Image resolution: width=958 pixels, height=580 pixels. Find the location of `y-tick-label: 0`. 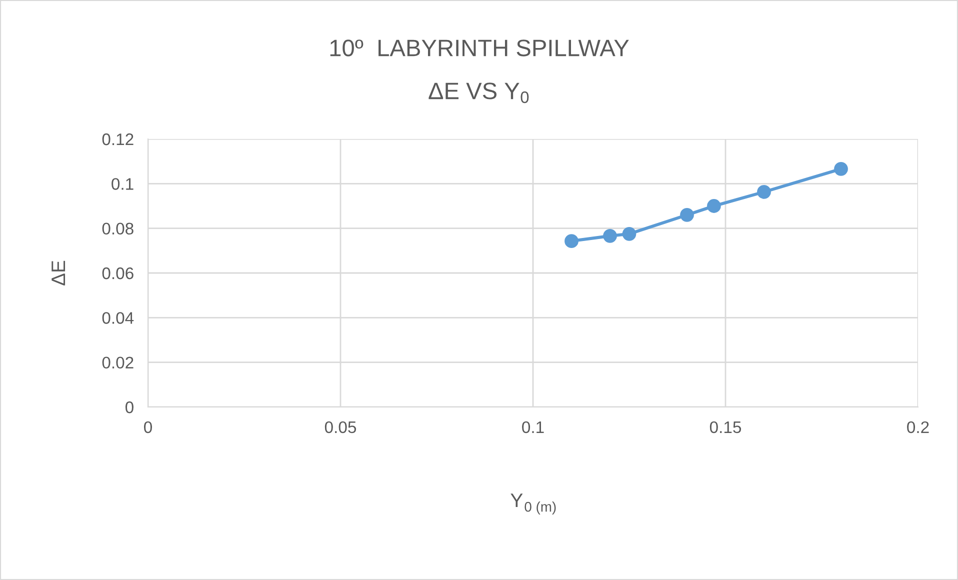

y-tick-label: 0 is located at coordinates (129, 407).